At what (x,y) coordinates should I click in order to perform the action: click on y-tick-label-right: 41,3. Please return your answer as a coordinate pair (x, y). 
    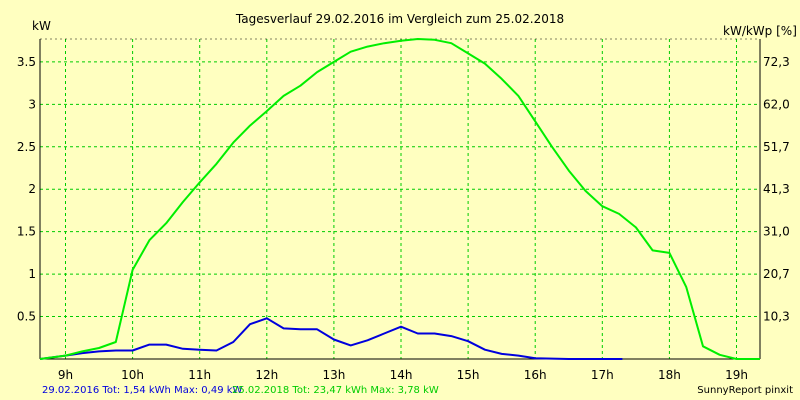
    Looking at the image, I should click on (776, 189).